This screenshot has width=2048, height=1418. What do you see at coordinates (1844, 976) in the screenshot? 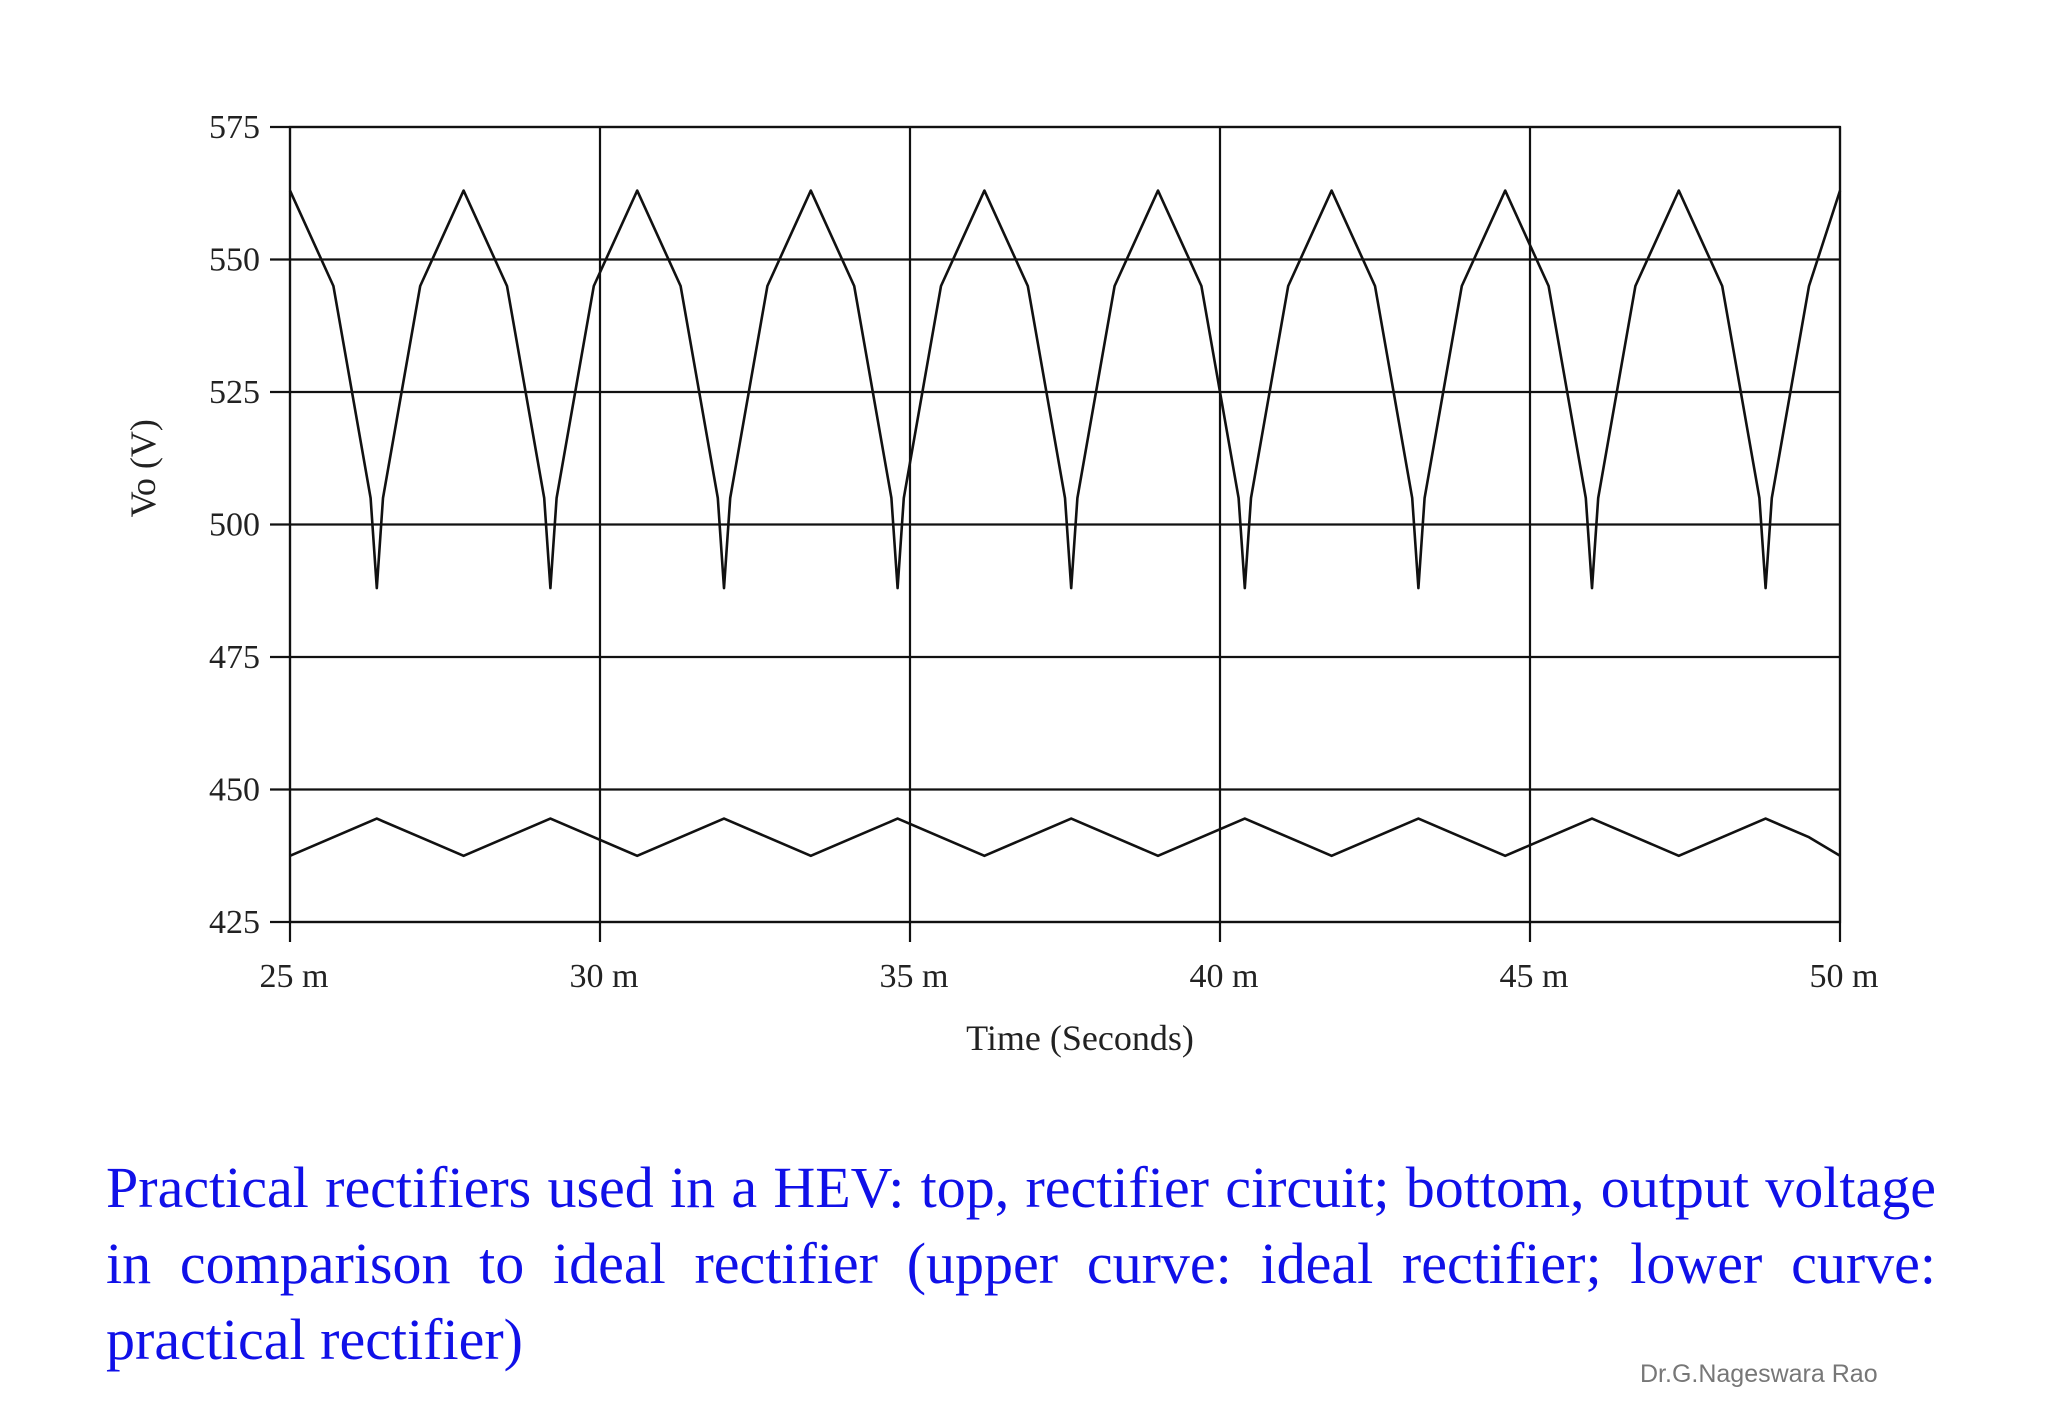
I see `x-tick-label-50: 50 m` at bounding box center [1844, 976].